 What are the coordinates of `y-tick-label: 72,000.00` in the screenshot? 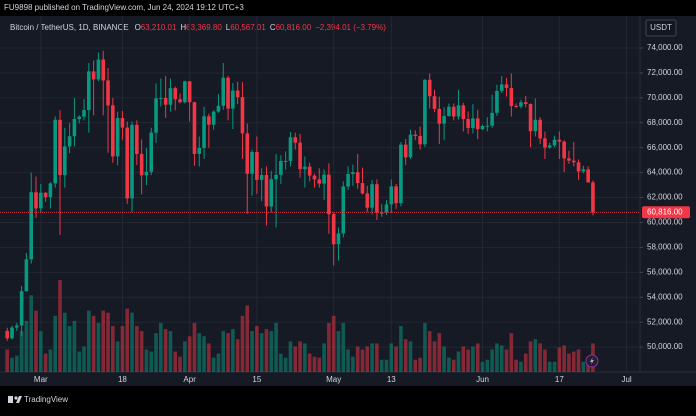 It's located at (665, 72).